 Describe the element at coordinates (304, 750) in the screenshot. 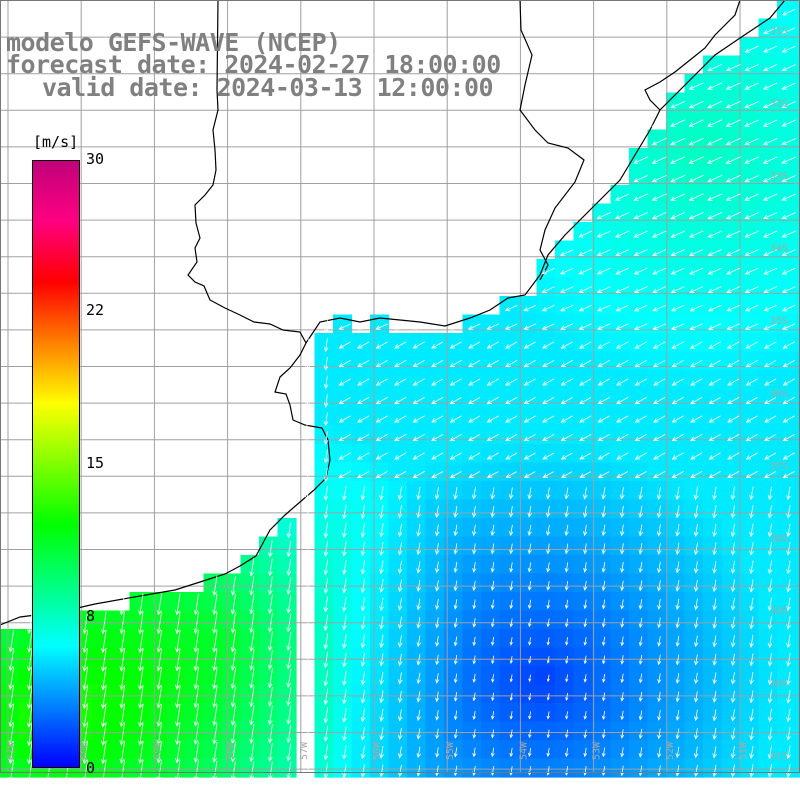

I see `lon-label: 57W` at that location.